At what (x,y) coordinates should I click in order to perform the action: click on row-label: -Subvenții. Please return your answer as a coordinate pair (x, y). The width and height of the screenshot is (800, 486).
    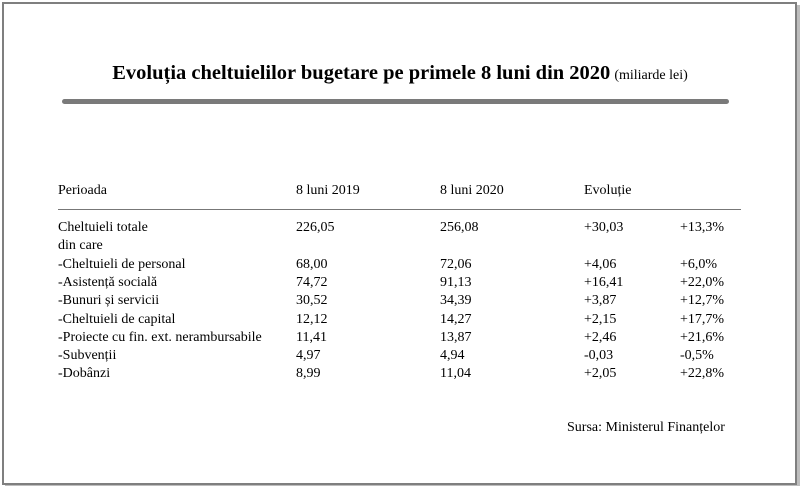
    Looking at the image, I should click on (87, 355).